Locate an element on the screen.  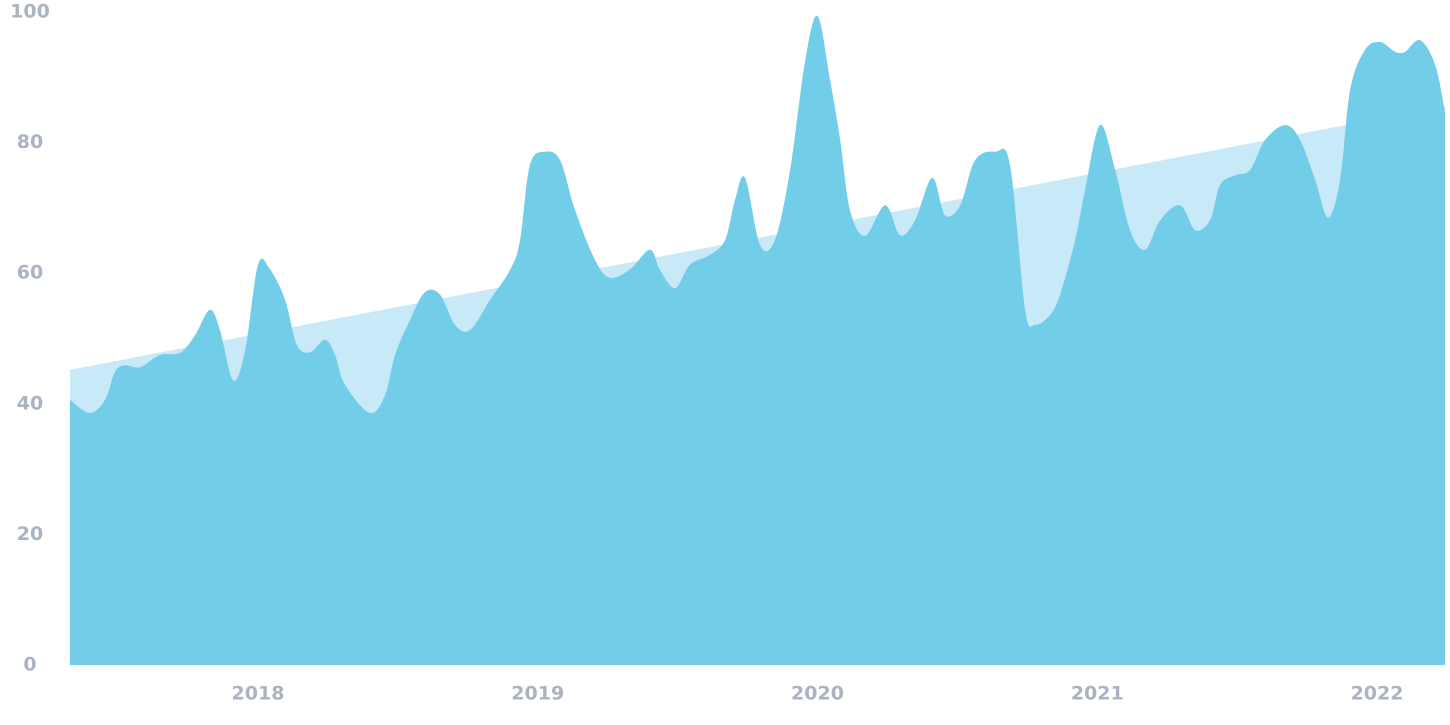
x-tick-label: 2018 is located at coordinates (258, 694).